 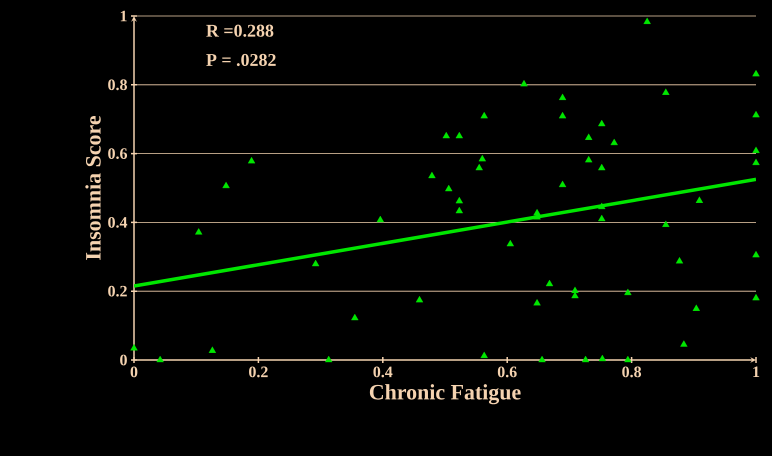 I want to click on x-axis-title: Chronic Fatigue, so click(x=445, y=394).